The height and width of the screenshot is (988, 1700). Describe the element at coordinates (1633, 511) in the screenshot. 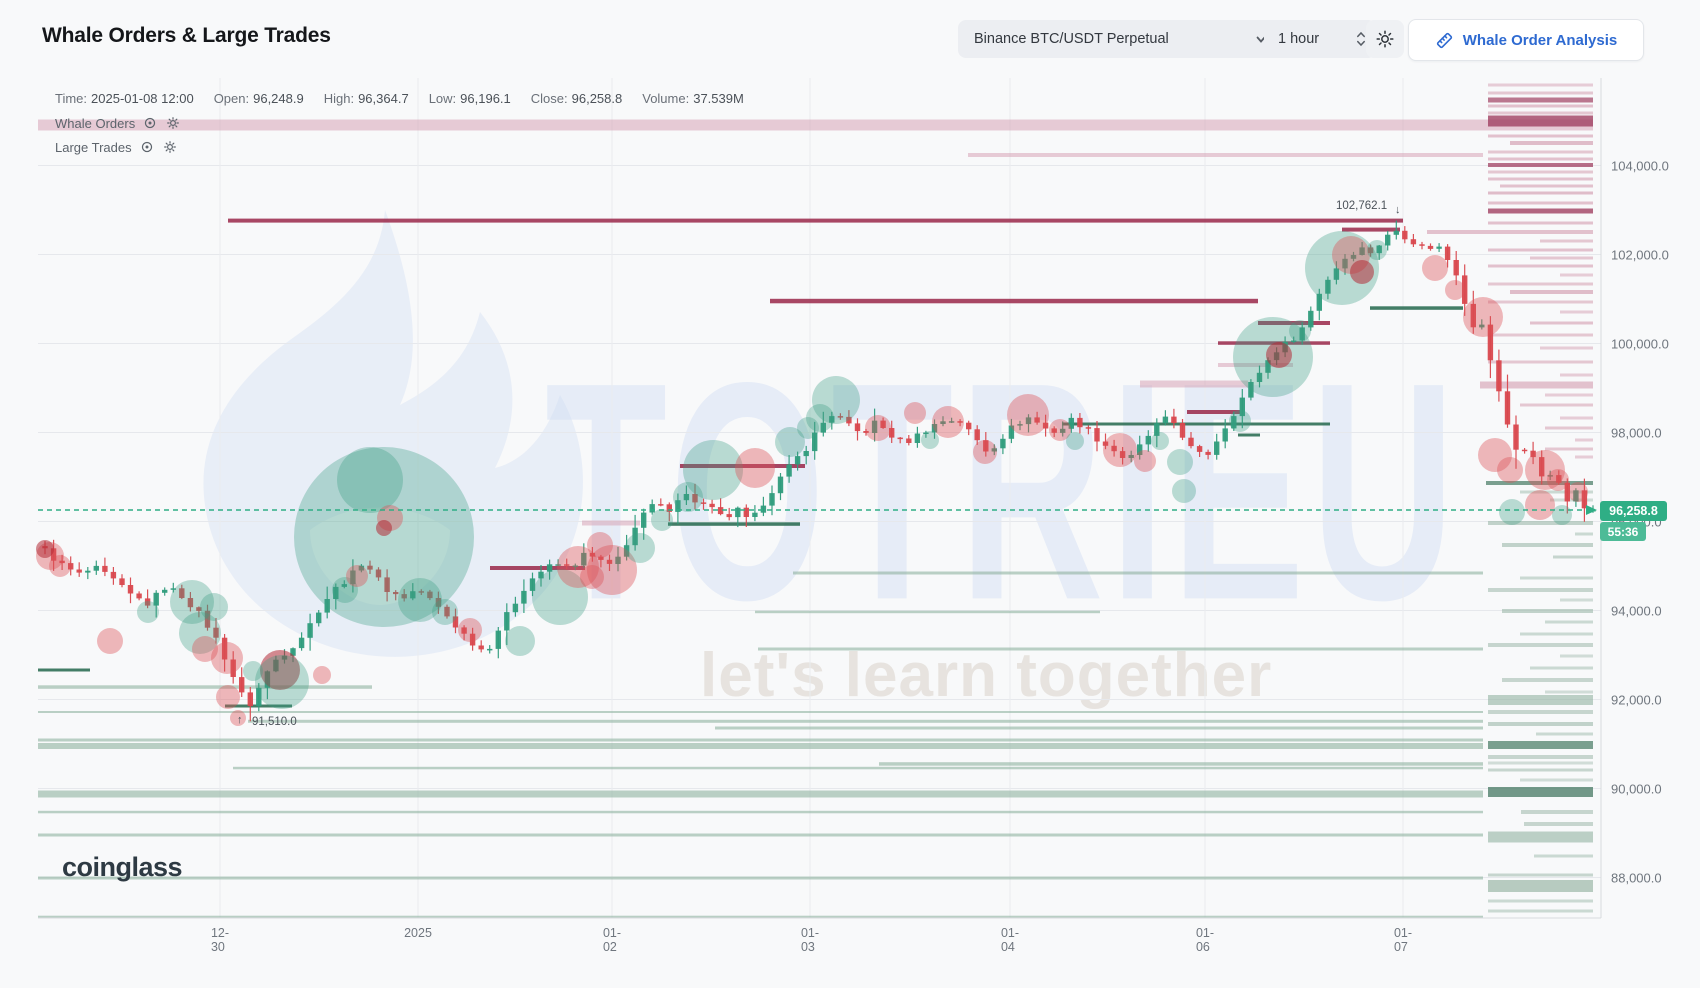

I see `current-price-badge: 96,258.8` at that location.